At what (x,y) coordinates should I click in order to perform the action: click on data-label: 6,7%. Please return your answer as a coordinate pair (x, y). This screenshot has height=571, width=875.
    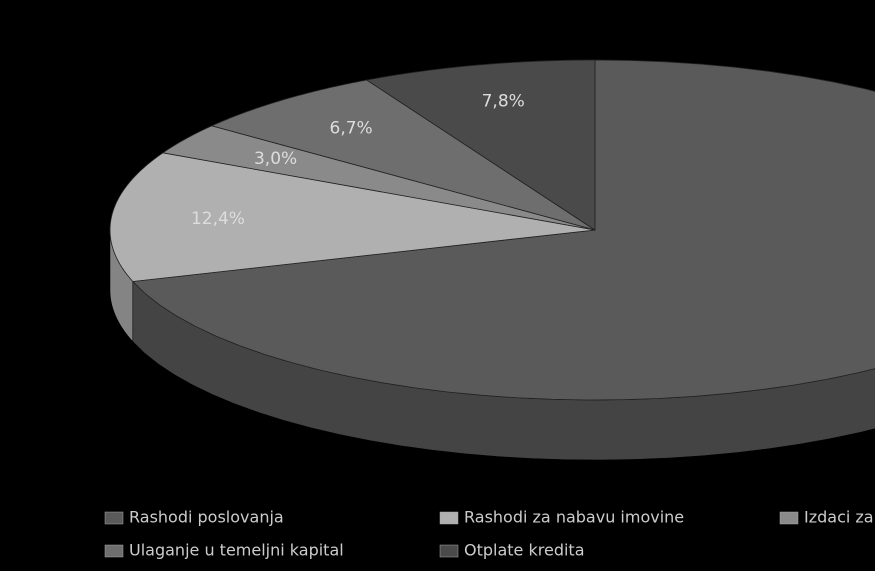
    Looking at the image, I should click on (351, 129).